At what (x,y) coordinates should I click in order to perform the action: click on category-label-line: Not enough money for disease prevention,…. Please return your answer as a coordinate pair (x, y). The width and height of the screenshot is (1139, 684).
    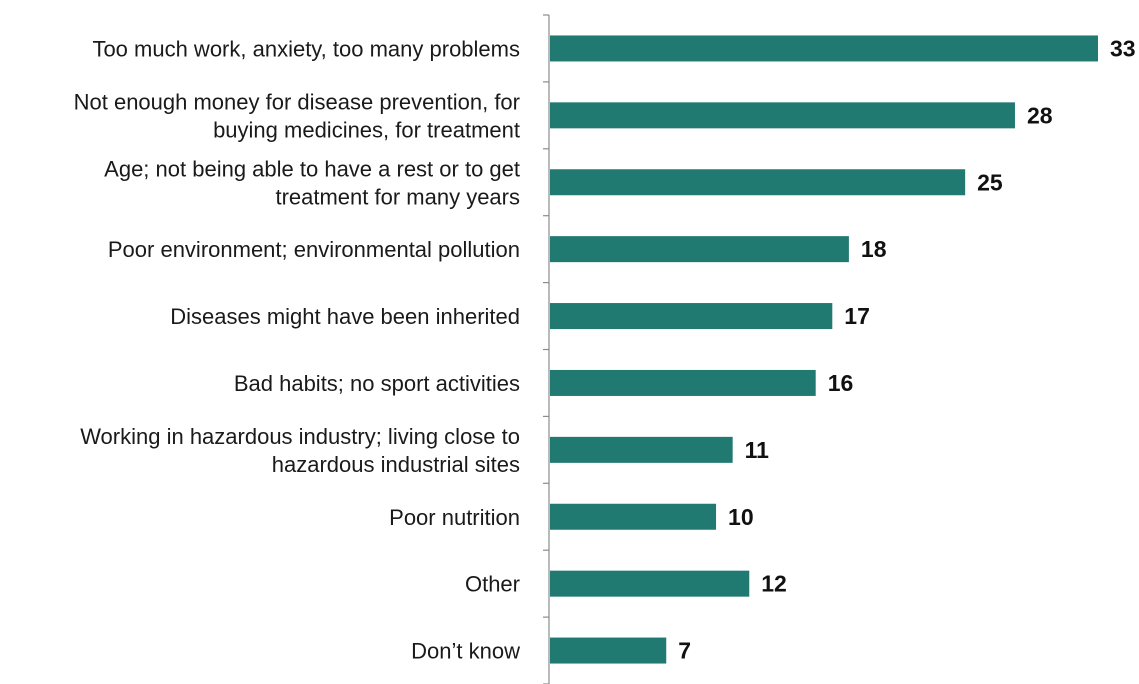
    Looking at the image, I should click on (297, 101).